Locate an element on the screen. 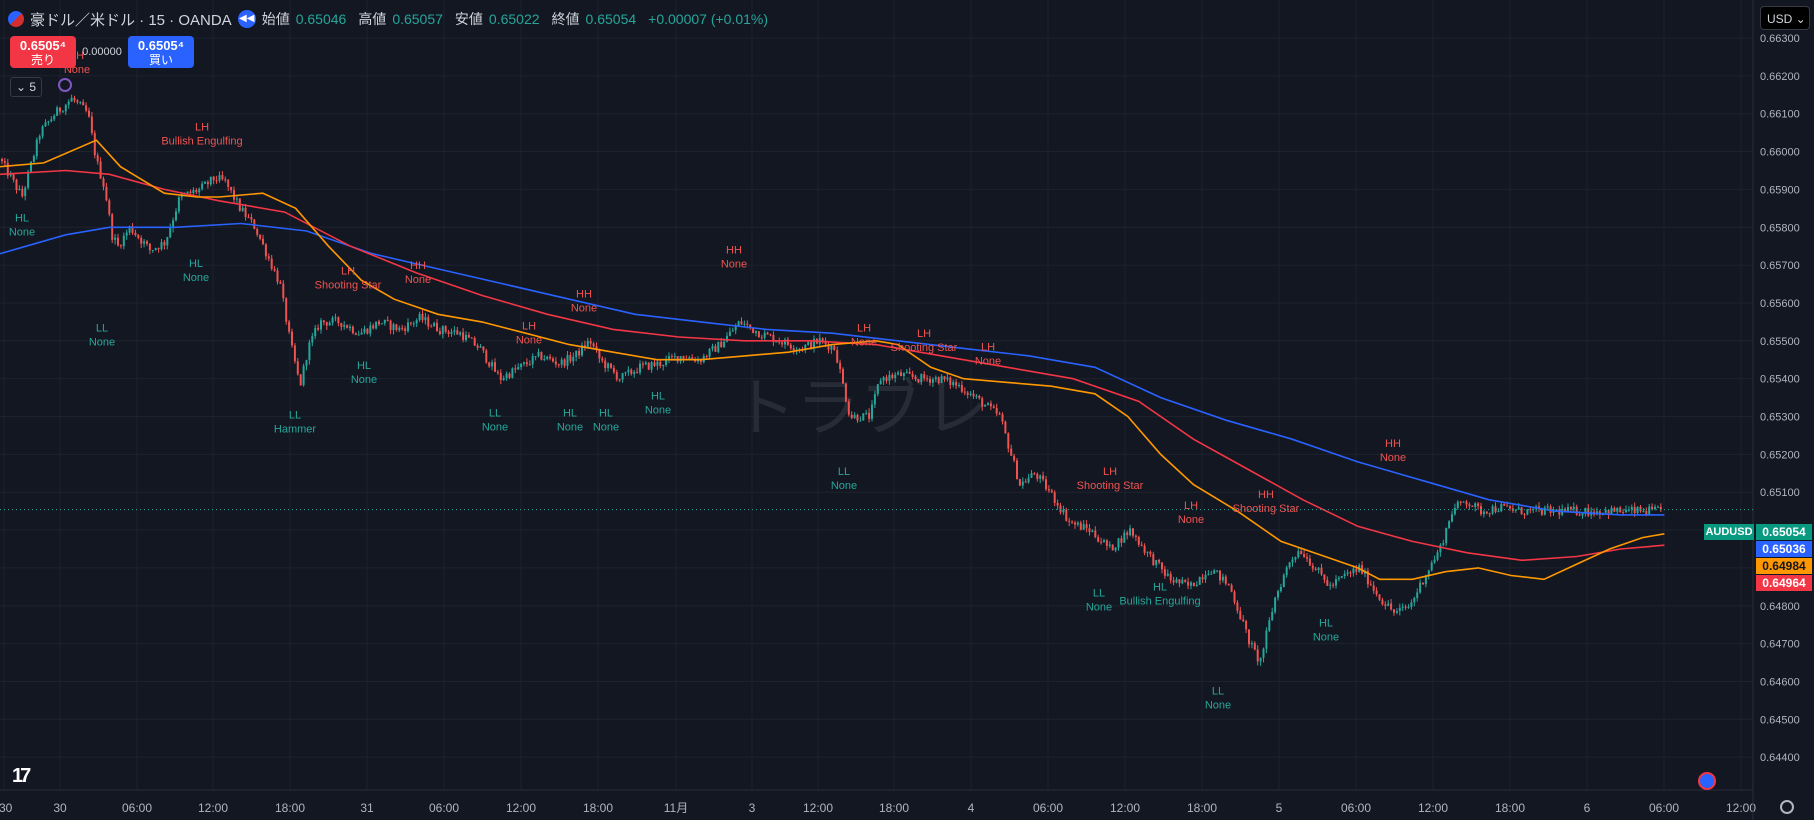 Image resolution: width=1814 pixels, height=820 pixels. swing-annotation-label: None is located at coordinates (584, 308).